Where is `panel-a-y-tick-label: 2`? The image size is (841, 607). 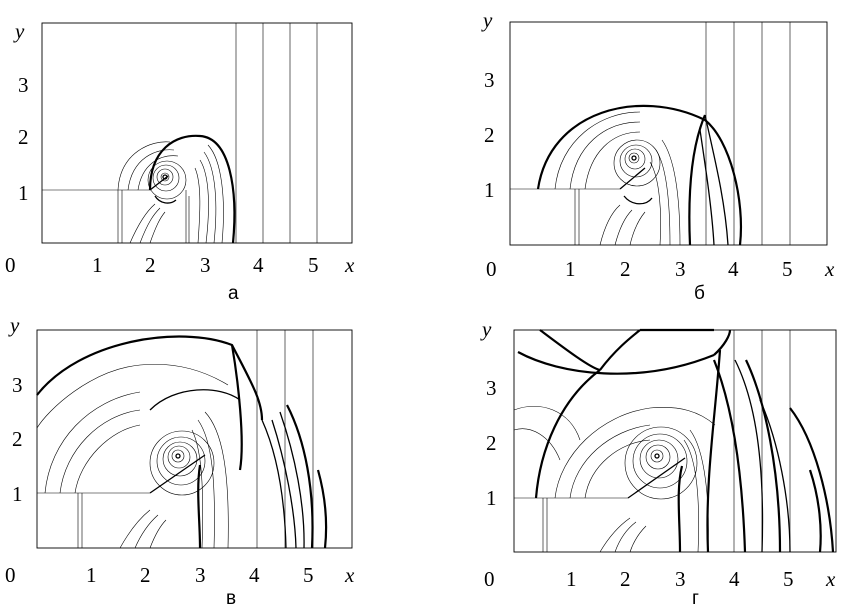 panel-a-y-tick-label: 2 is located at coordinates (23, 137).